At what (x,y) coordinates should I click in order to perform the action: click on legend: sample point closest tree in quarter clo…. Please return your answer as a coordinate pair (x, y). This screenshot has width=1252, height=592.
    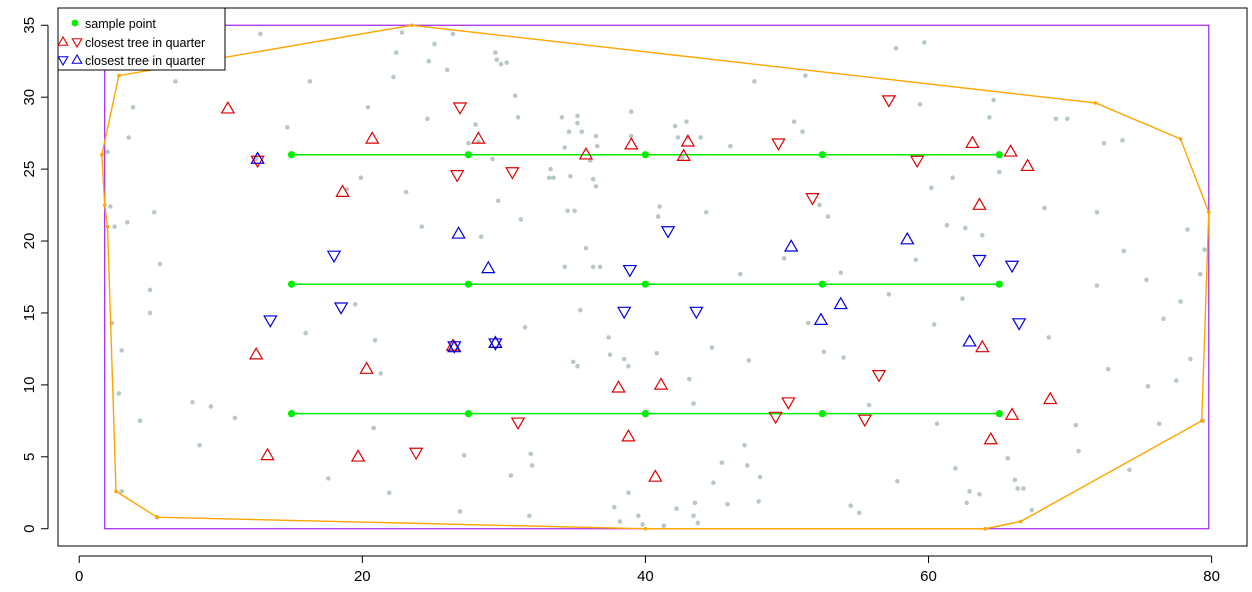
    Looking at the image, I should click on (141, 39).